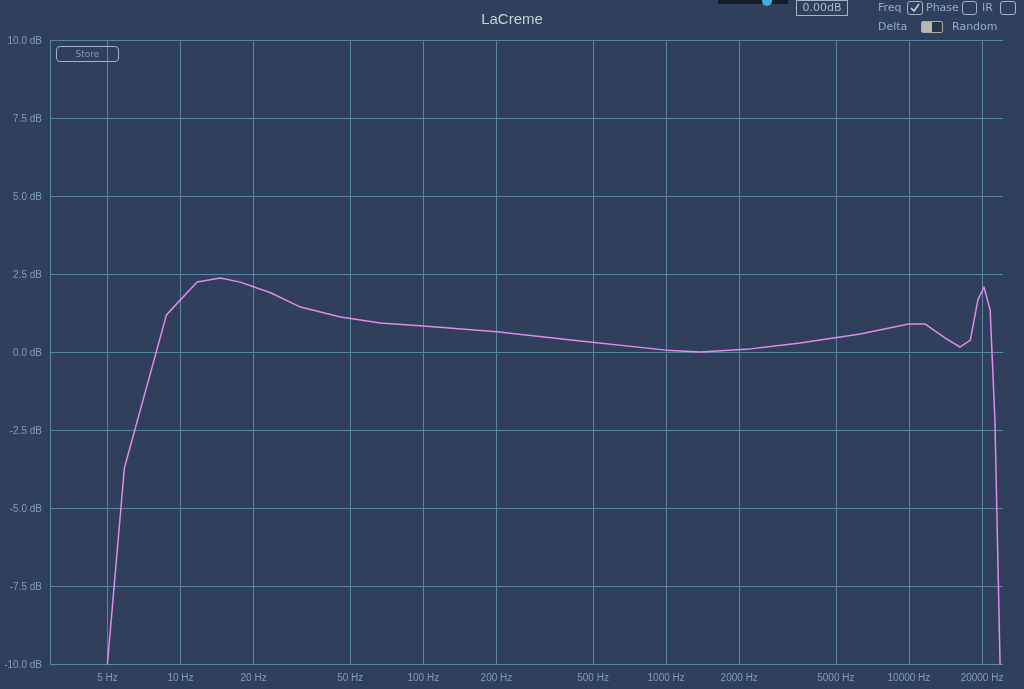 The height and width of the screenshot is (689, 1024). What do you see at coordinates (26, 508) in the screenshot?
I see `y-tick-label: -5.0 dB` at bounding box center [26, 508].